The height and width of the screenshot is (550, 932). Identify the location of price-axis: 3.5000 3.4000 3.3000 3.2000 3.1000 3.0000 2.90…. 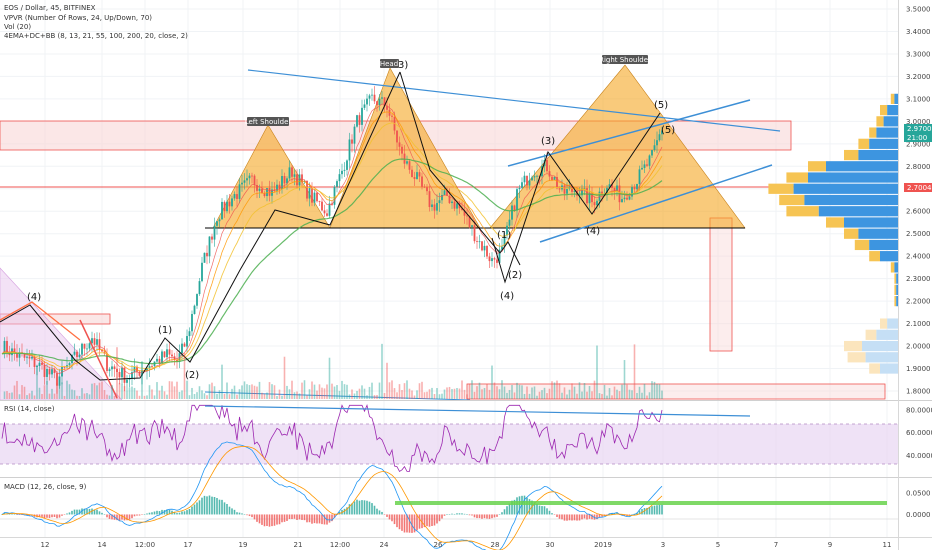
(918, 201).